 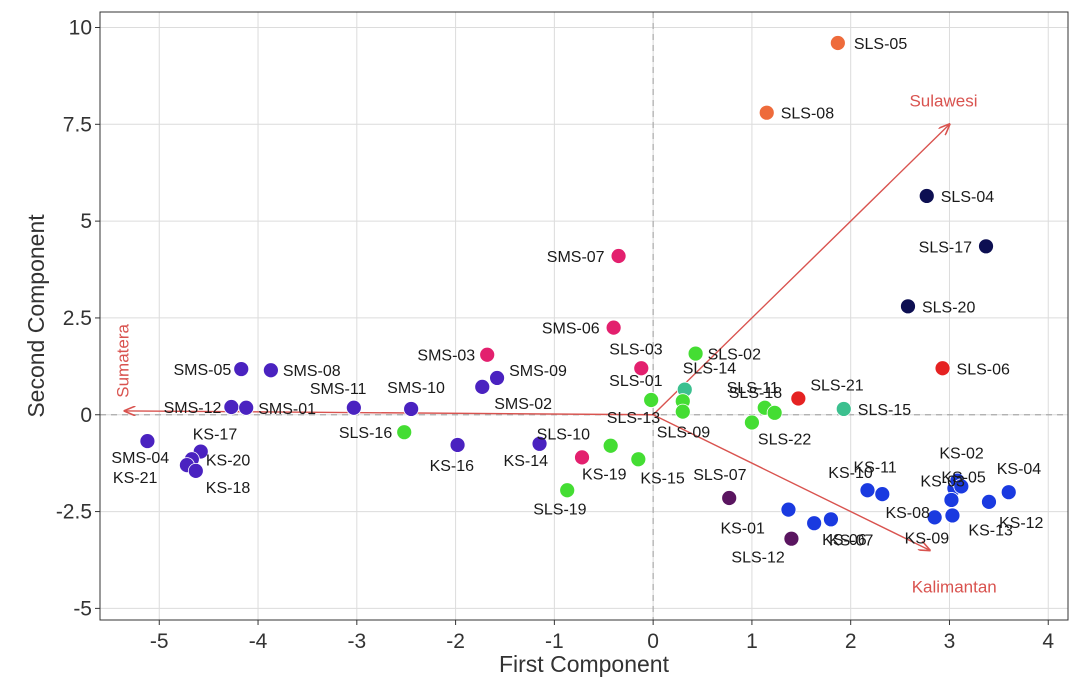 What do you see at coordinates (836, 385) in the screenshot?
I see `point-label-sls-21: SLS-21` at bounding box center [836, 385].